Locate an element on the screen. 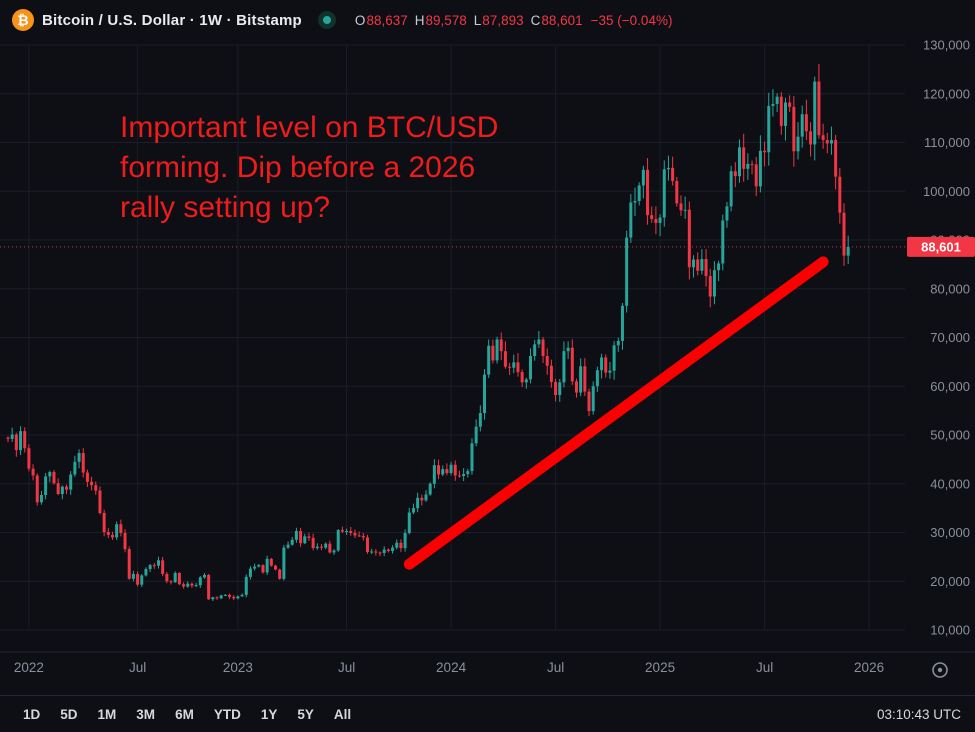  axis-settings-icon is located at coordinates (940, 670).